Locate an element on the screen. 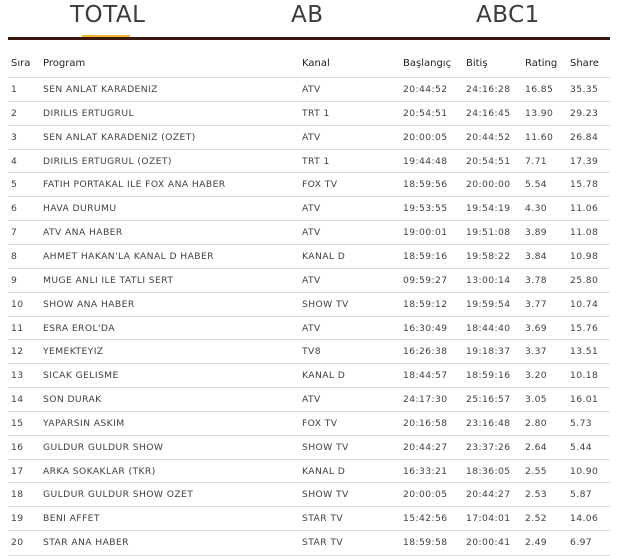 This screenshot has width=640, height=556. rank-cell: 17 is located at coordinates (17, 471).